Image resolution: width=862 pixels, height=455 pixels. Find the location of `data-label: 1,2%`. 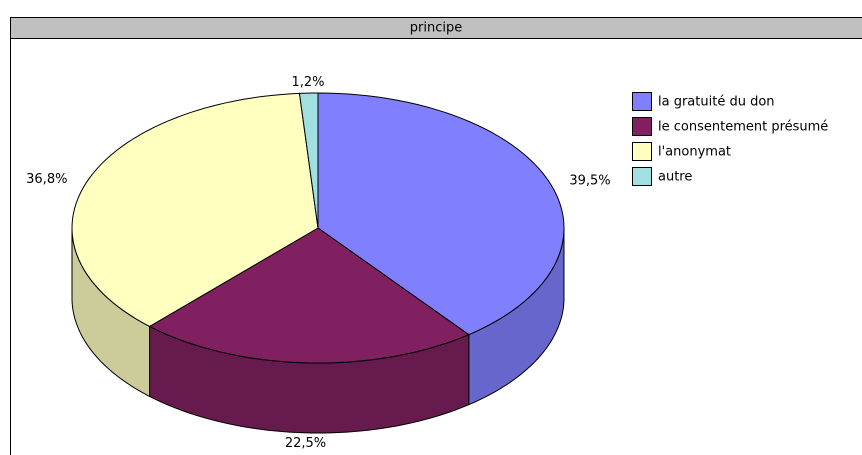

data-label: 1,2% is located at coordinates (307, 82).